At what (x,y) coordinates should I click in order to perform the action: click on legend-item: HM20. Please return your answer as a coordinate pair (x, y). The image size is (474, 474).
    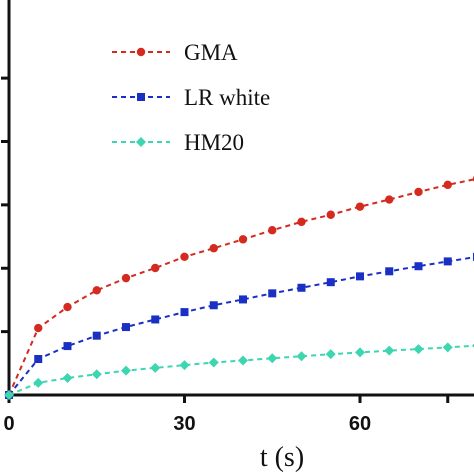
    Looking at the image, I should click on (178, 142).